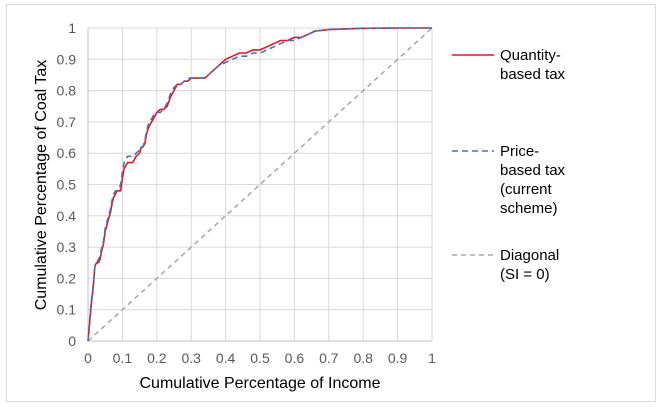  I want to click on x-tick-label: 0.2, so click(157, 358).